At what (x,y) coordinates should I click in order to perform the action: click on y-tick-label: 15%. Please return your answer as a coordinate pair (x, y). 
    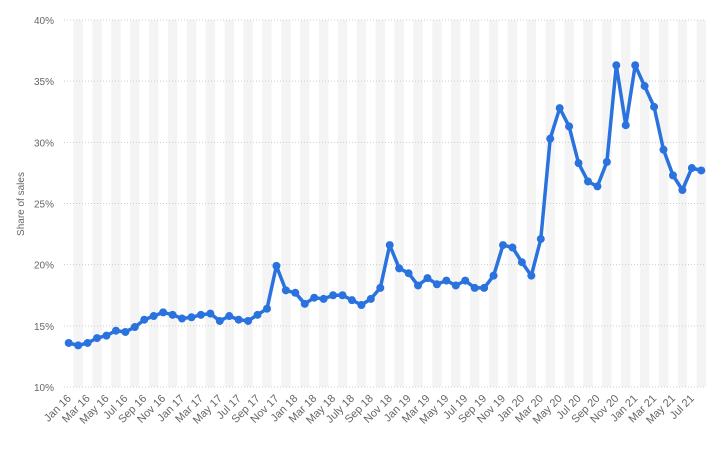
    Looking at the image, I should click on (44, 327).